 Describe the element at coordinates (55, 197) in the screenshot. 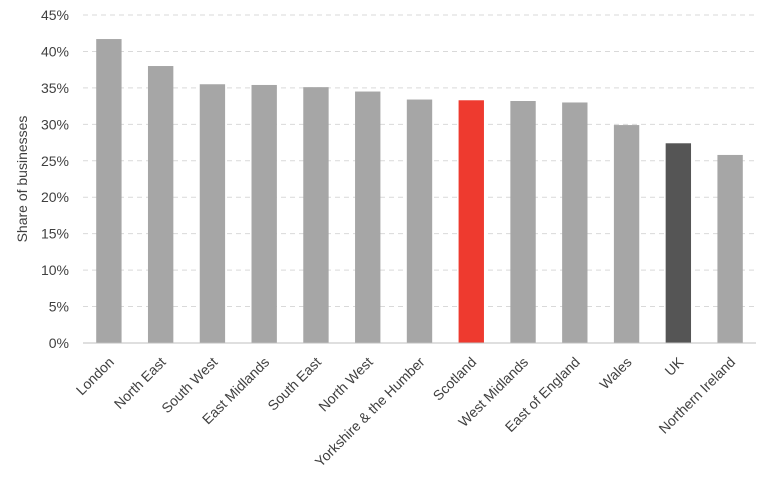

I see `y-tick-label: 20%` at that location.